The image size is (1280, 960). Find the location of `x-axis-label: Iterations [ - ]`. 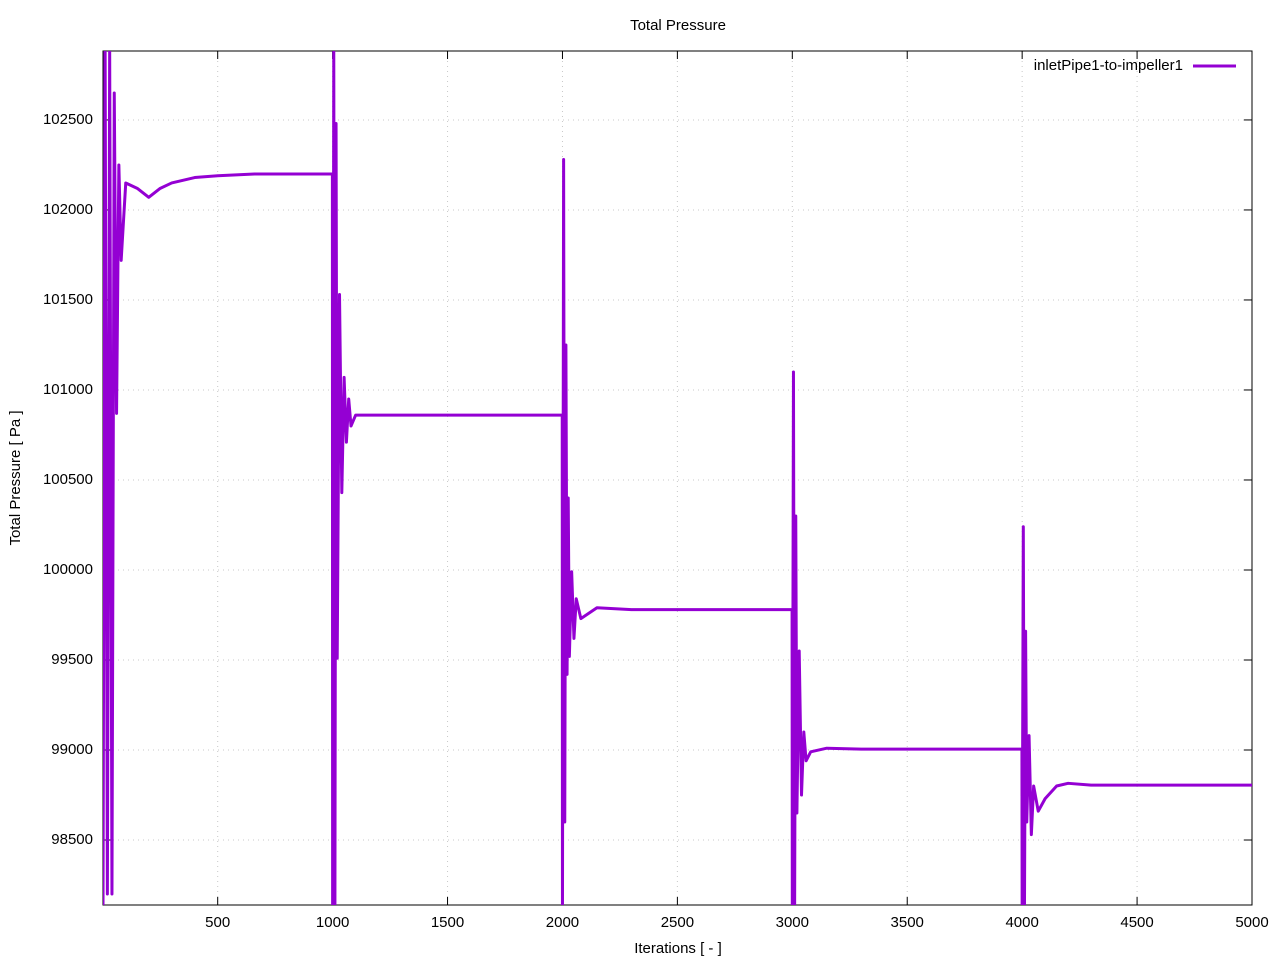

x-axis-label: Iterations [ - ] is located at coordinates (678, 948).